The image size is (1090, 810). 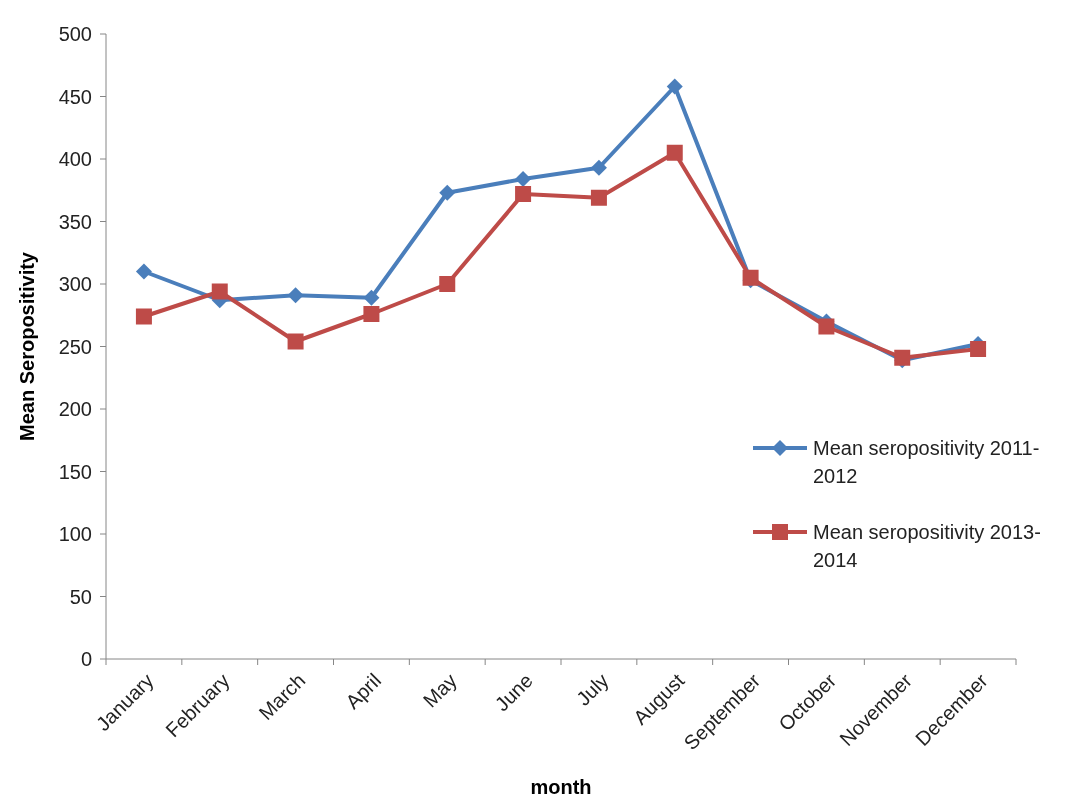 I want to click on x-axis-title: month, so click(x=561, y=787).